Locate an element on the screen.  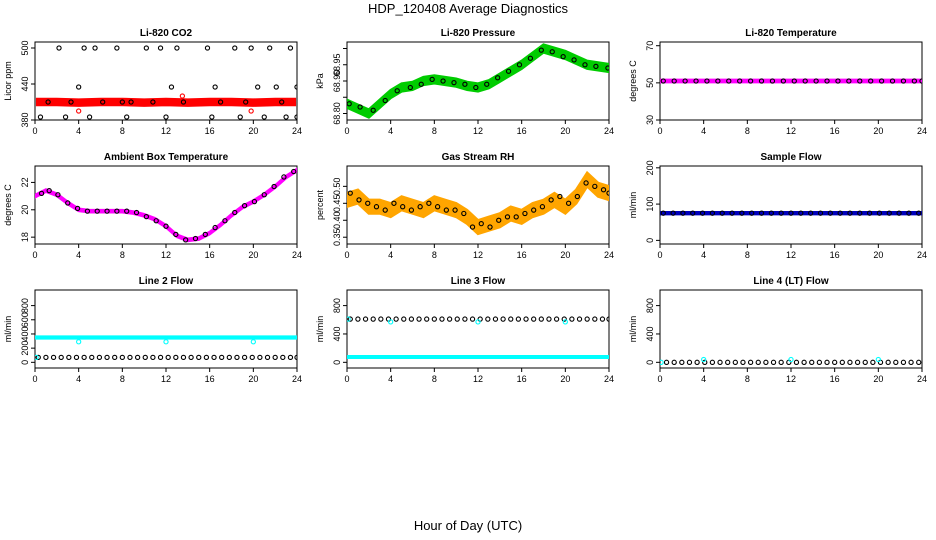
y-tick-label: 500 is located at coordinates (25, 47).